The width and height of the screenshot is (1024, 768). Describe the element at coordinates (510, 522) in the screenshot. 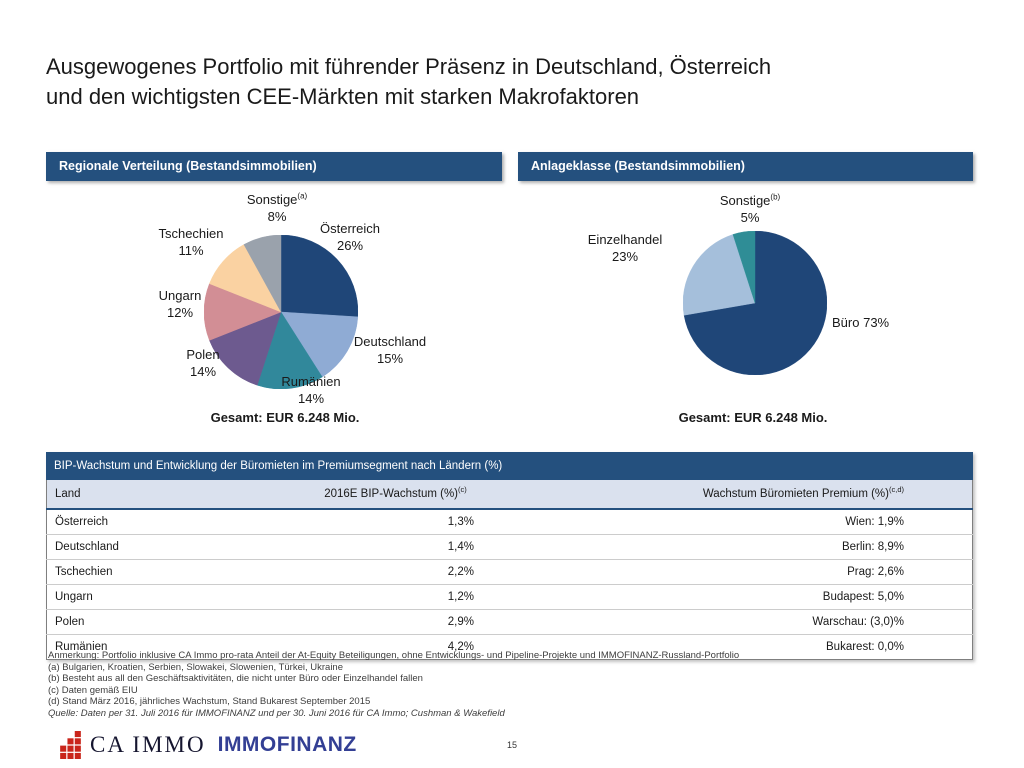

I see `table-row: Österreich 1,3% Wien: 1,9%` at that location.